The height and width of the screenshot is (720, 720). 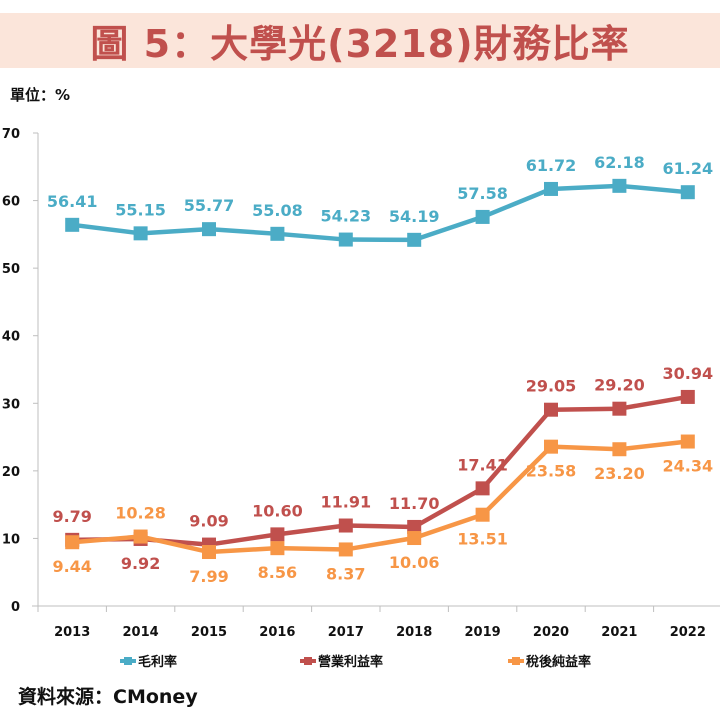 I want to click on x-tick-label: 2018, so click(x=414, y=632).